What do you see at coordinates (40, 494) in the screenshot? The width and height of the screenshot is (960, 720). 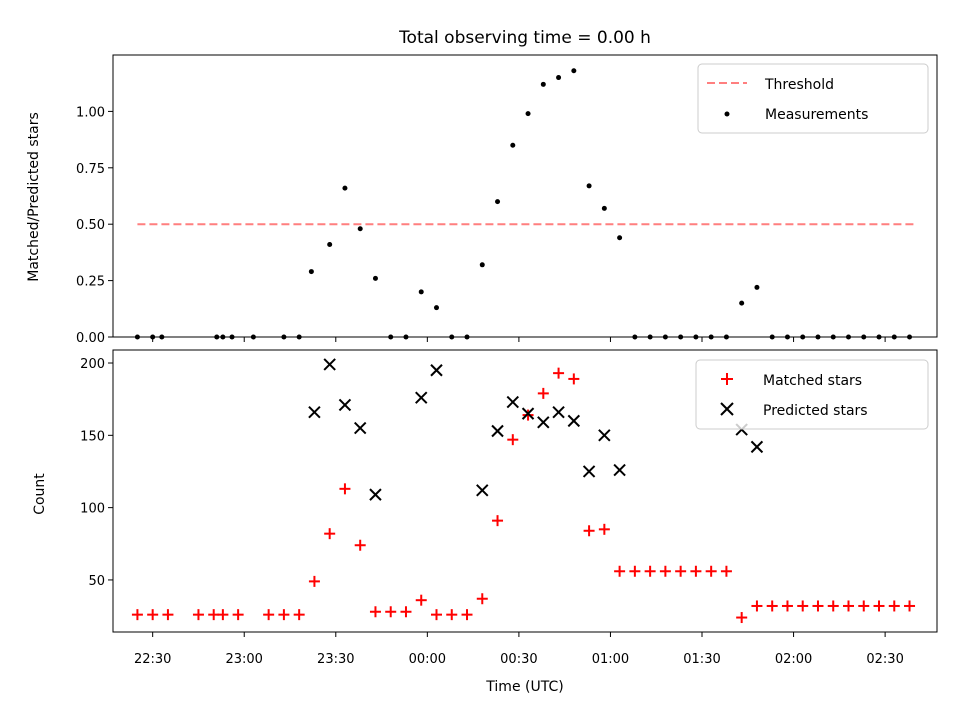 I see `bottom-y-axis-label: Count` at bounding box center [40, 494].